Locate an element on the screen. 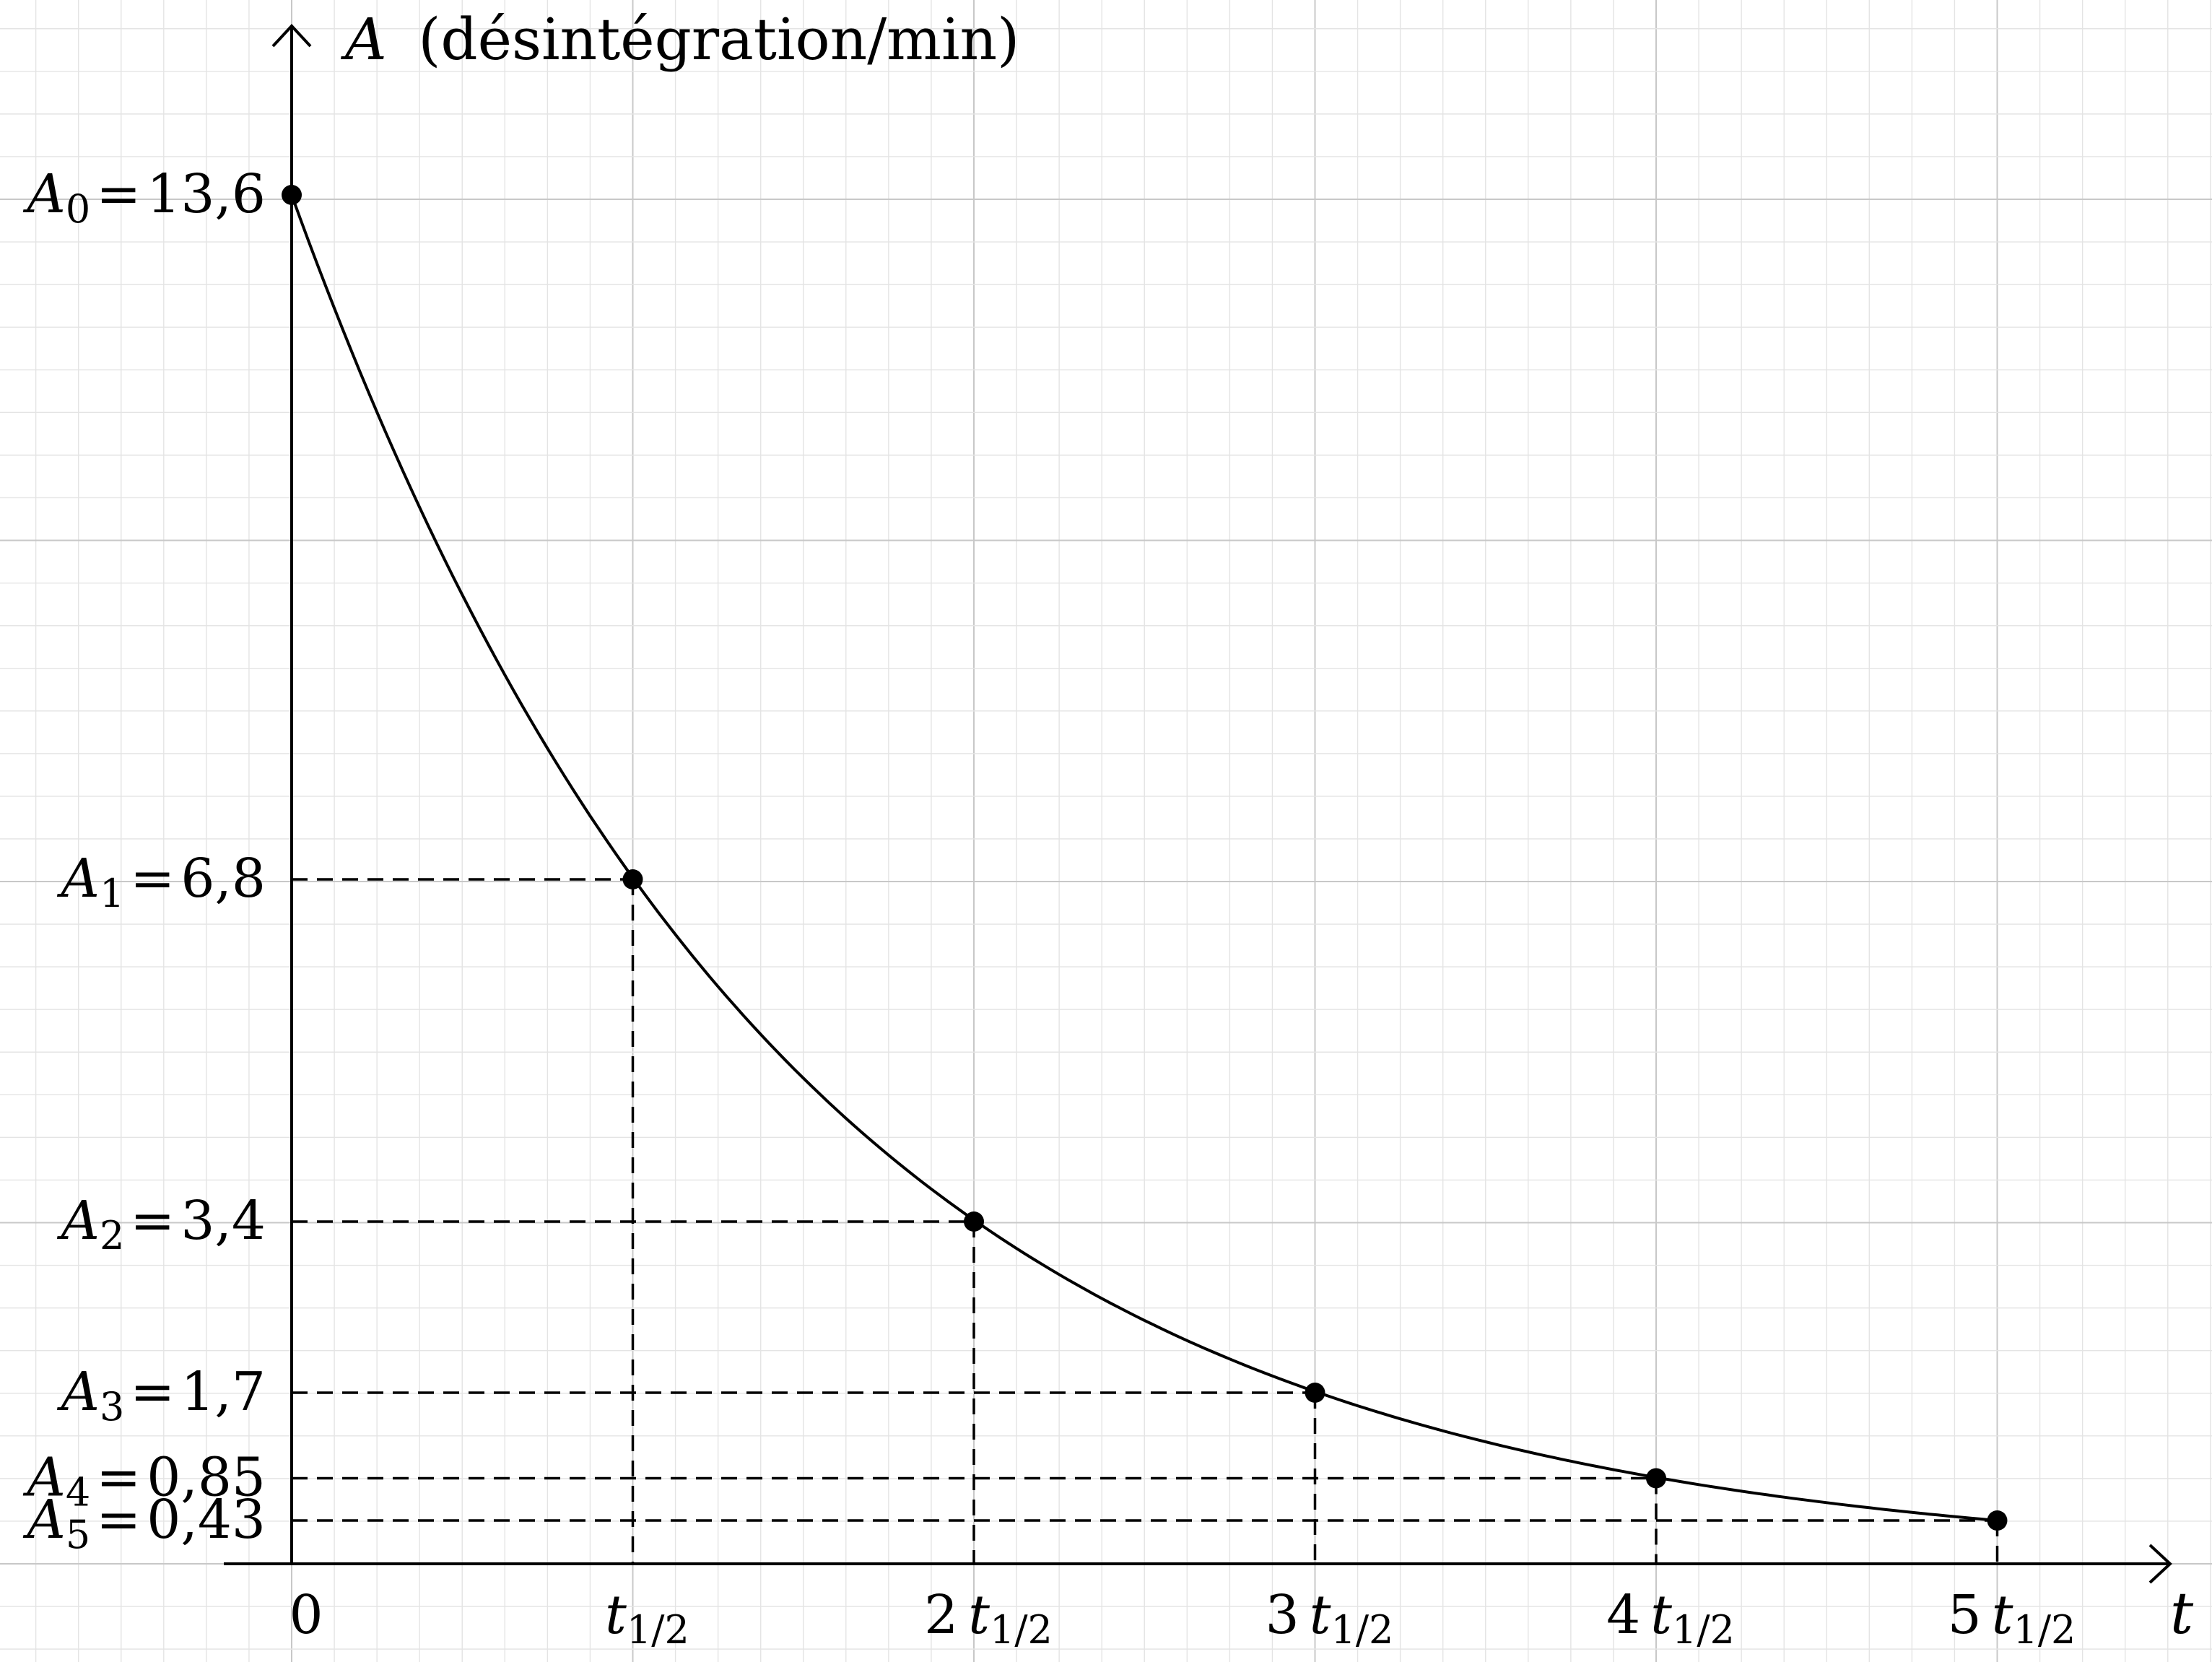 The height and width of the screenshot is (1662, 2212). x-tick-coef: 4 is located at coordinates (1623, 1615).